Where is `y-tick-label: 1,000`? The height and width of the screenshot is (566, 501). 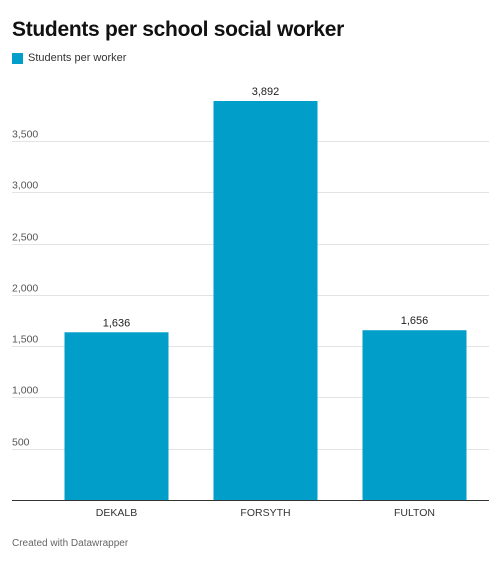 y-tick-label: 1,000 is located at coordinates (25, 391).